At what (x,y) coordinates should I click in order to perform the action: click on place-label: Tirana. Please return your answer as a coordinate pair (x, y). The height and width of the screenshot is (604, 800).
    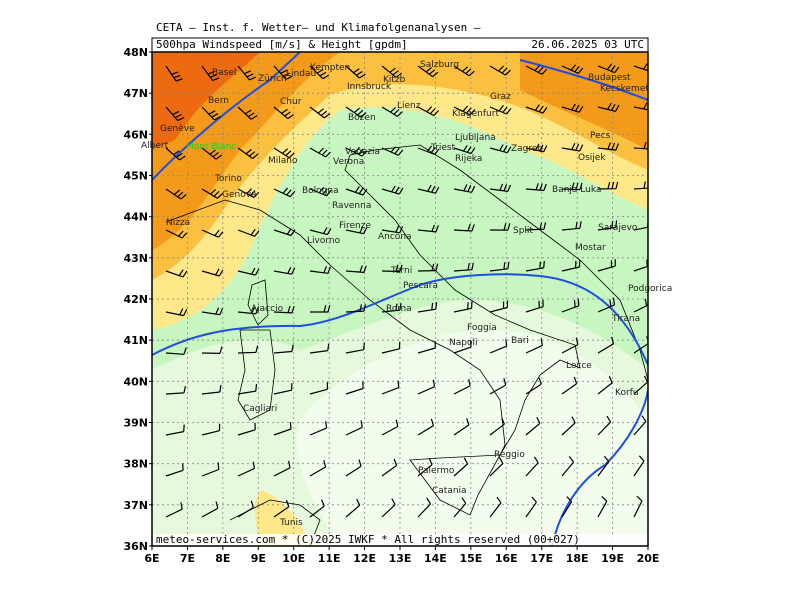
    Looking at the image, I should click on (625, 319).